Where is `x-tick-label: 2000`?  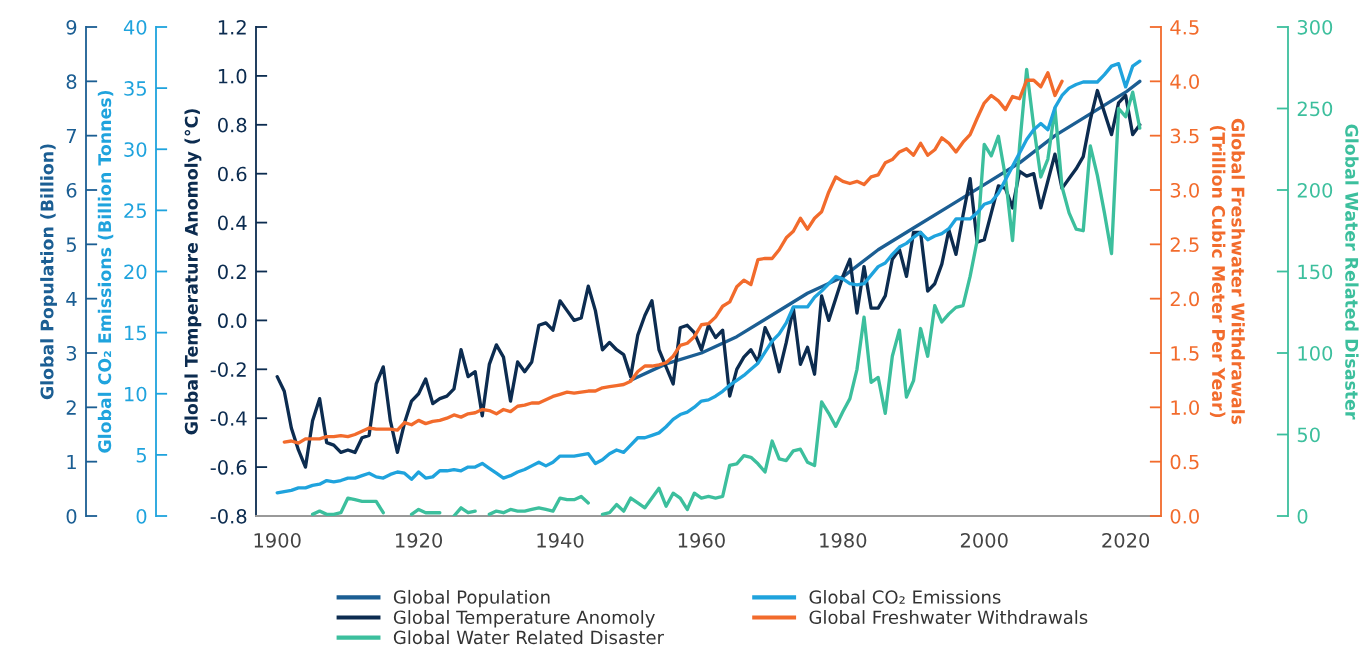 x-tick-label: 2000 is located at coordinates (984, 540).